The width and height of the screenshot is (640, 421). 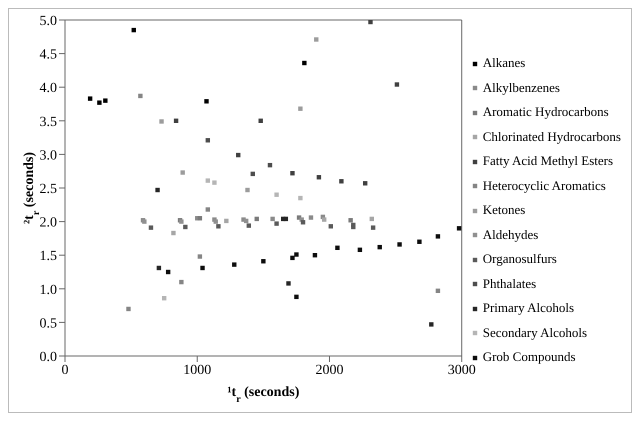 What do you see at coordinates (48, 156) in the screenshot?
I see `y-tick-label: 3.0` at bounding box center [48, 156].